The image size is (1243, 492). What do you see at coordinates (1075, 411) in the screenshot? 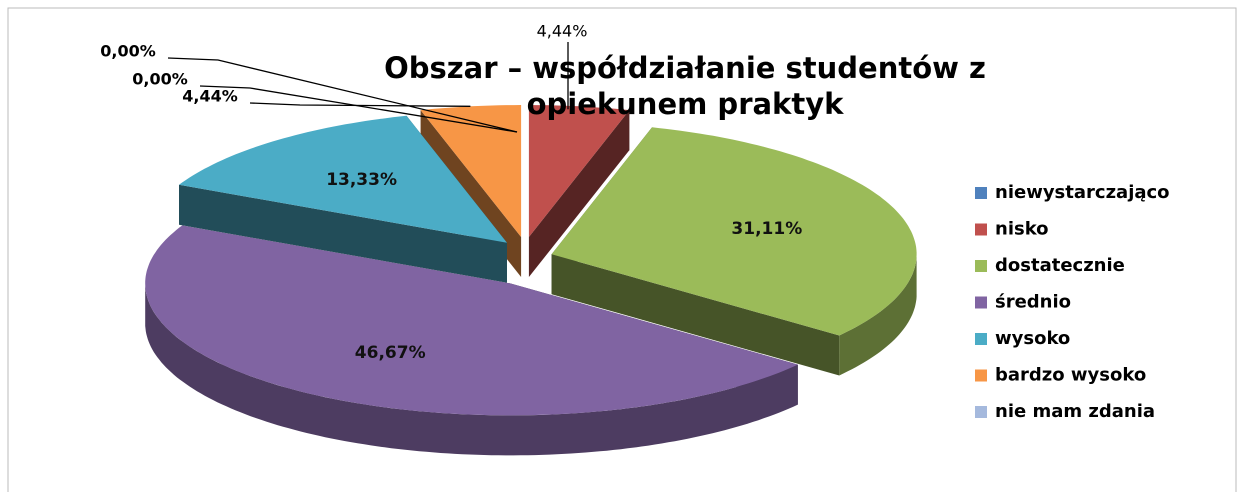
I see `legend-label: nie mam zdania` at bounding box center [1075, 411].